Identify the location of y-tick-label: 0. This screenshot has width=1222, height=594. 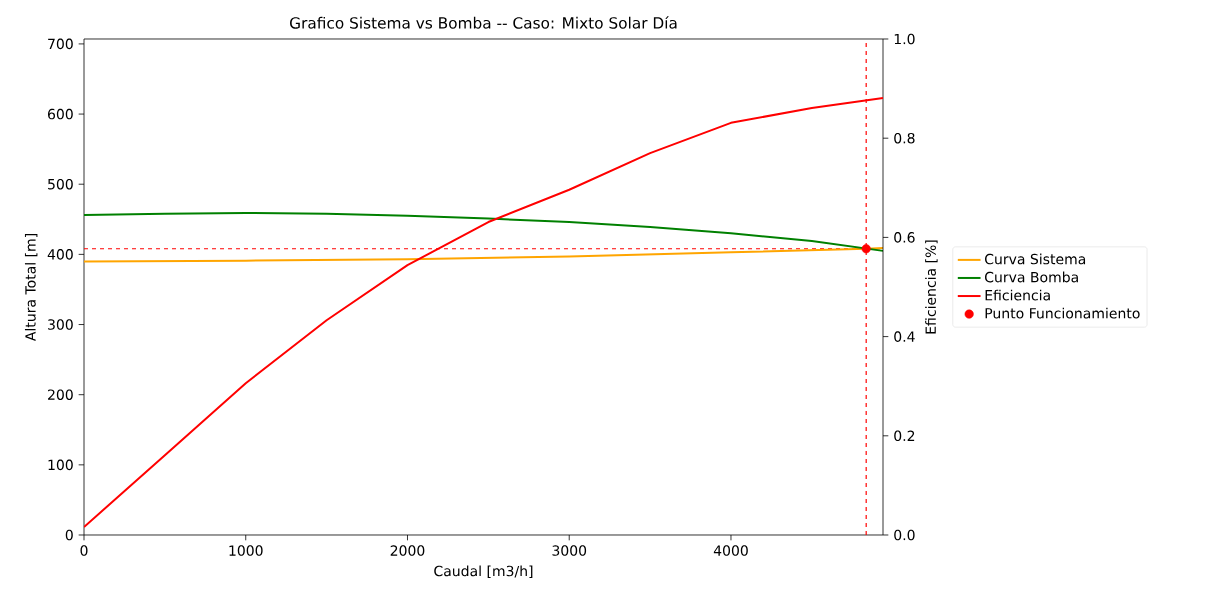
(69, 535).